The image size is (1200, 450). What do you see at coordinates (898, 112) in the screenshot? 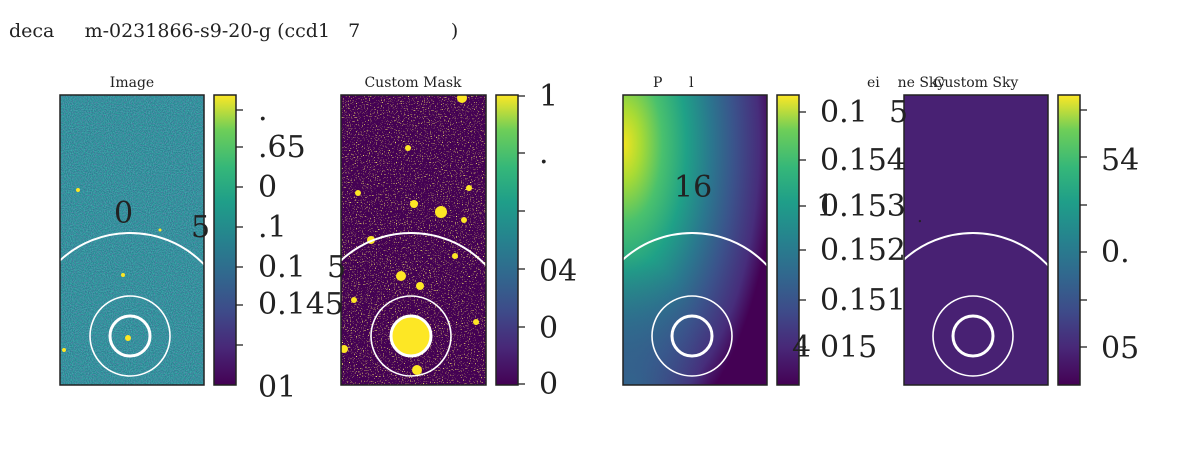
I see `custom-sky-overlay-label: 5` at bounding box center [898, 112].